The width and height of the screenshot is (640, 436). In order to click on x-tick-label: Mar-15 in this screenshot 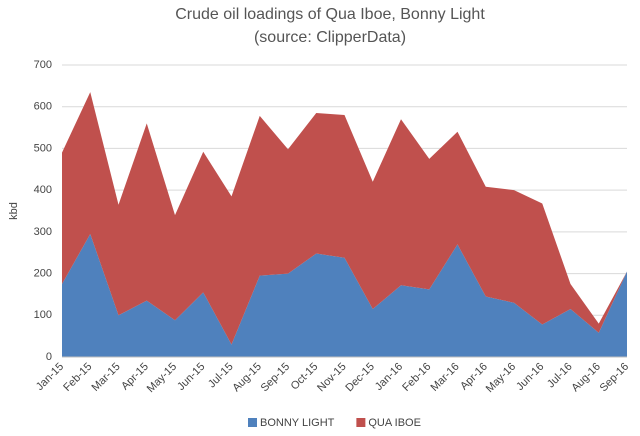, I will do `click(106, 377)`.